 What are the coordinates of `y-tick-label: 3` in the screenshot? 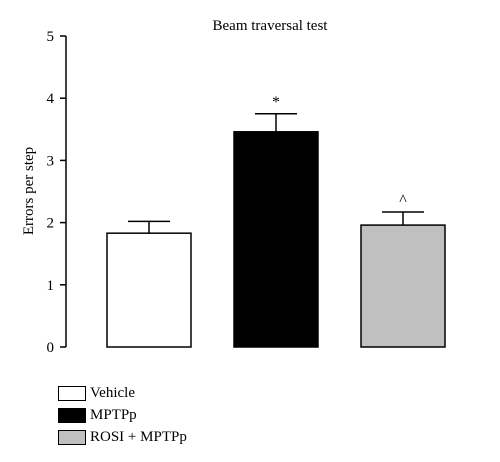 It's located at (51, 161).